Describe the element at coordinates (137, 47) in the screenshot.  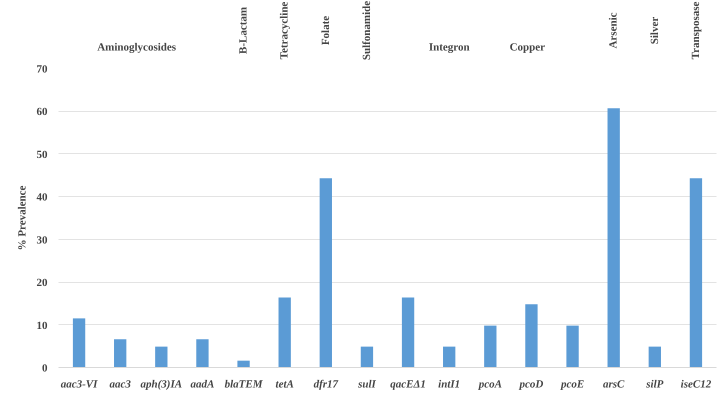
I see `text: Aminoglycosides` at that location.